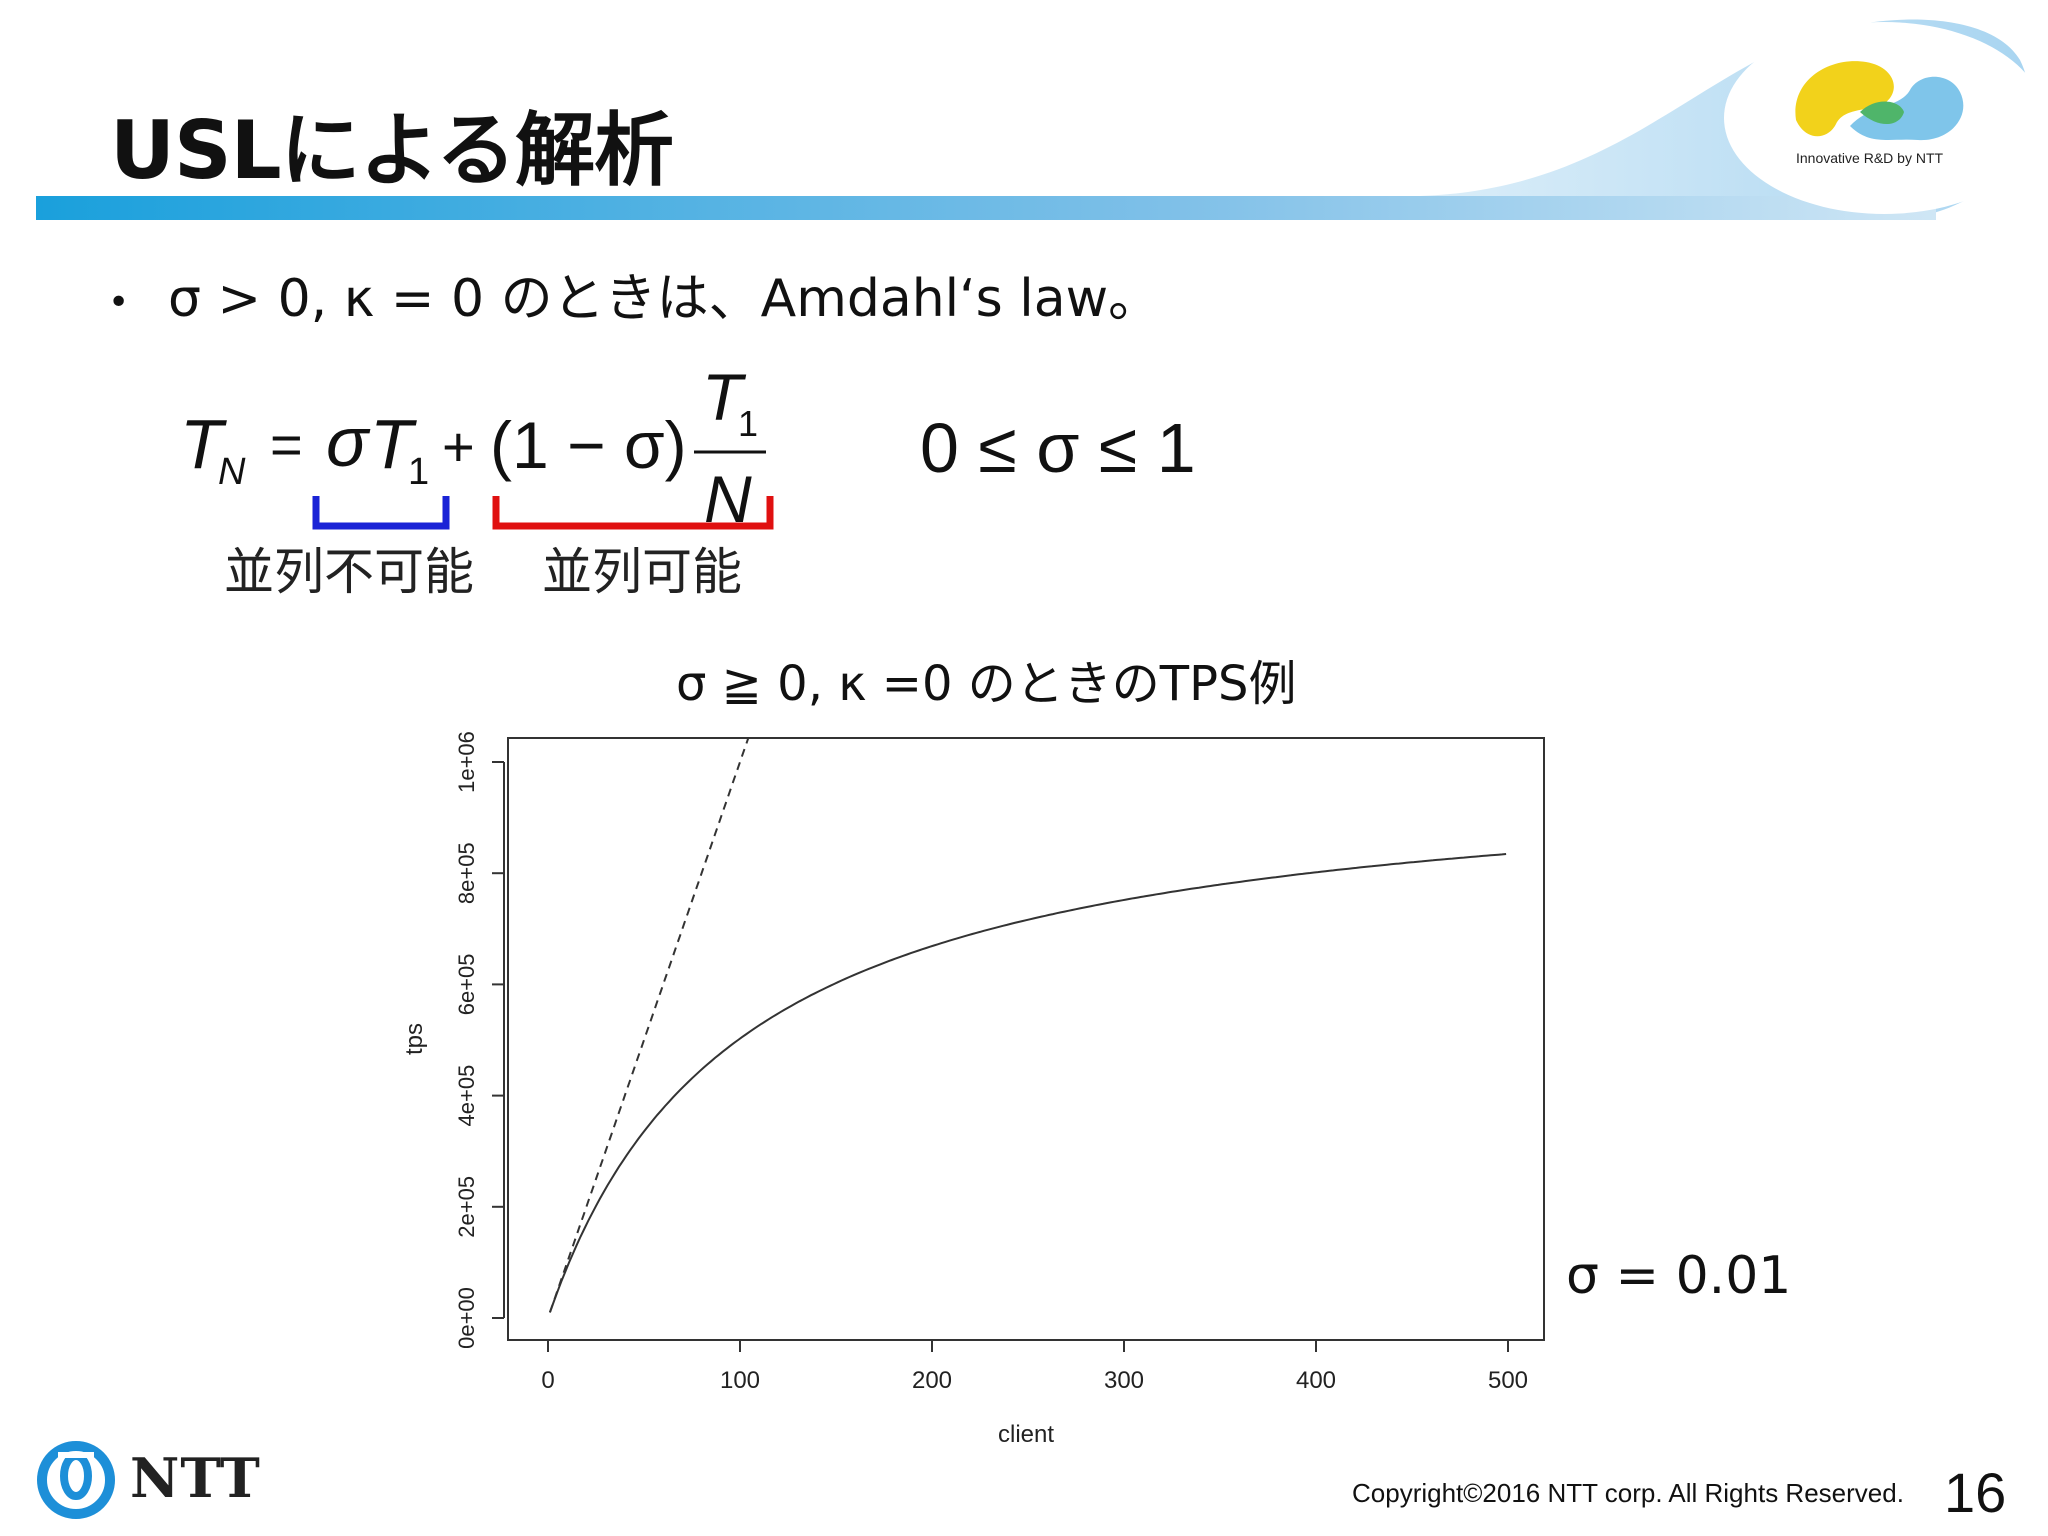 The height and width of the screenshot is (1536, 2048). What do you see at coordinates (466, 873) in the screenshot?
I see `y-tick-label: 8e+05` at bounding box center [466, 873].